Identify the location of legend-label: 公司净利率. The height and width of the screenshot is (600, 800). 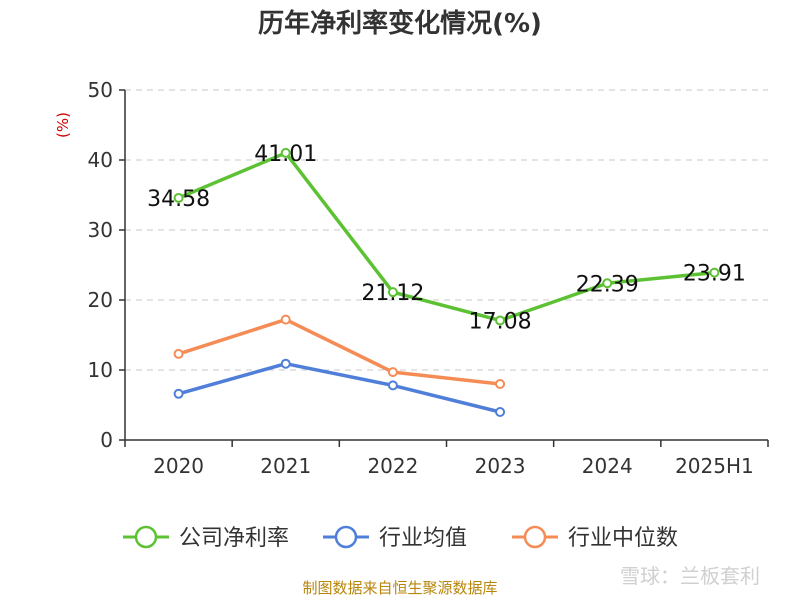
(234, 538).